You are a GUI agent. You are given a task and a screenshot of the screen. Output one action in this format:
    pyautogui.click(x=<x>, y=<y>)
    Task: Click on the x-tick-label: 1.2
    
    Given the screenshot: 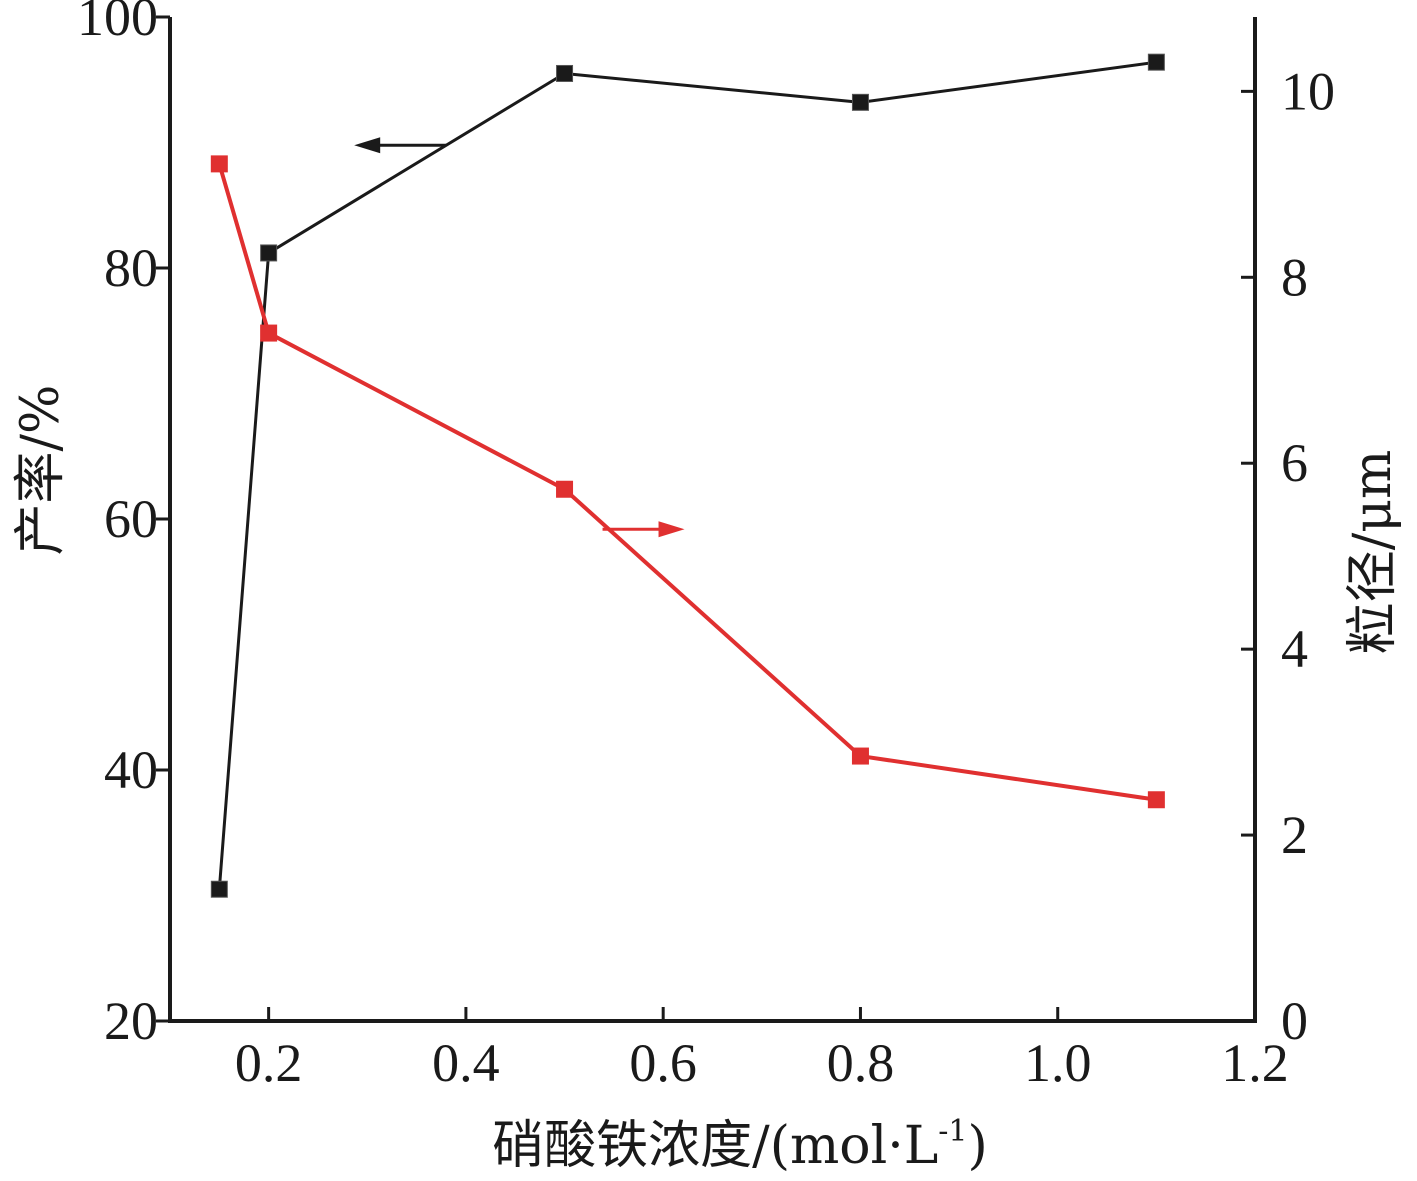 What is the action you would take?
    pyautogui.click(x=1255, y=1063)
    